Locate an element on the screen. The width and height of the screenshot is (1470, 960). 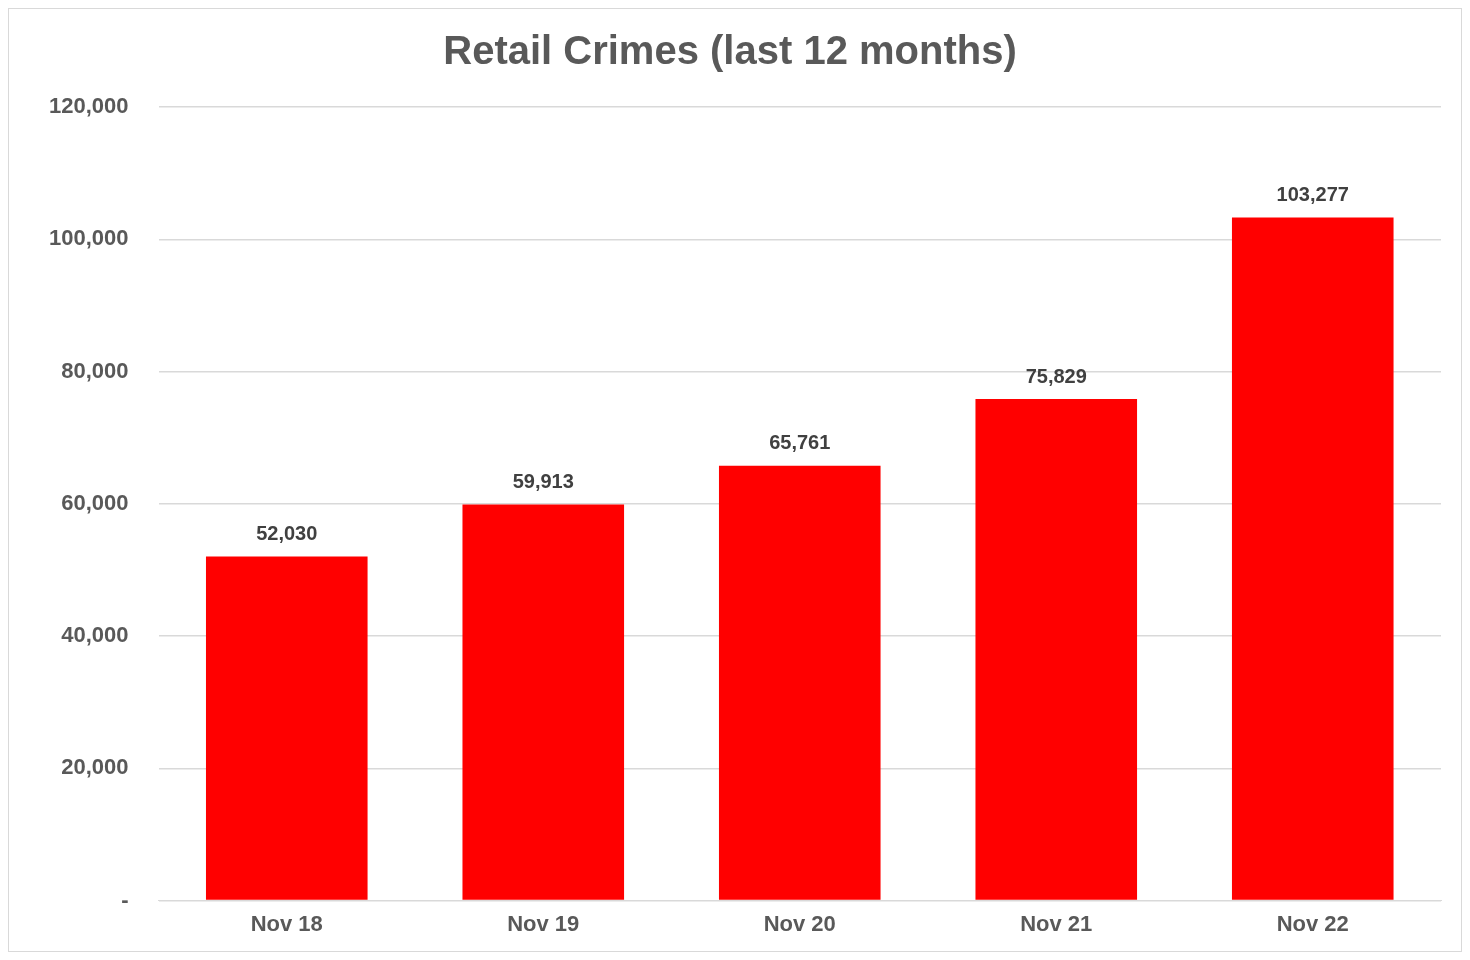
x-tick-label: Nov 20 is located at coordinates (799, 923).